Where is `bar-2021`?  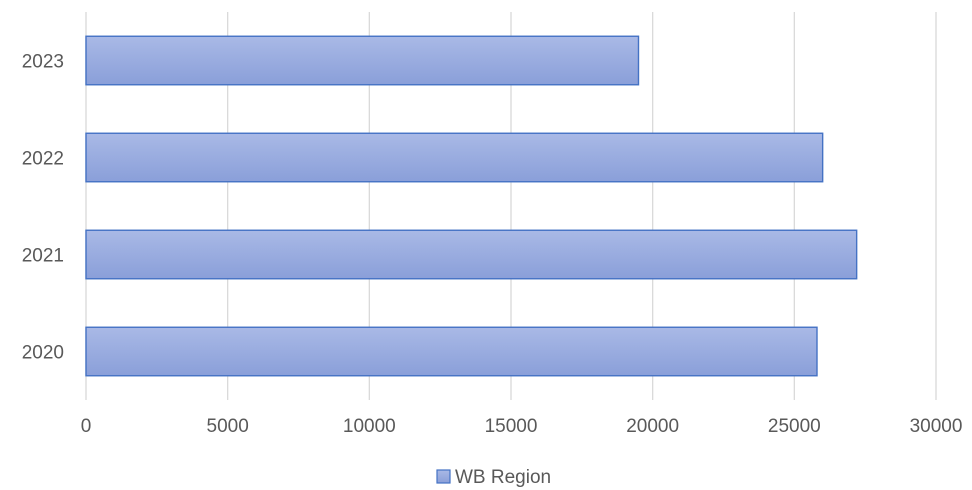
bar-2021 is located at coordinates (471, 254).